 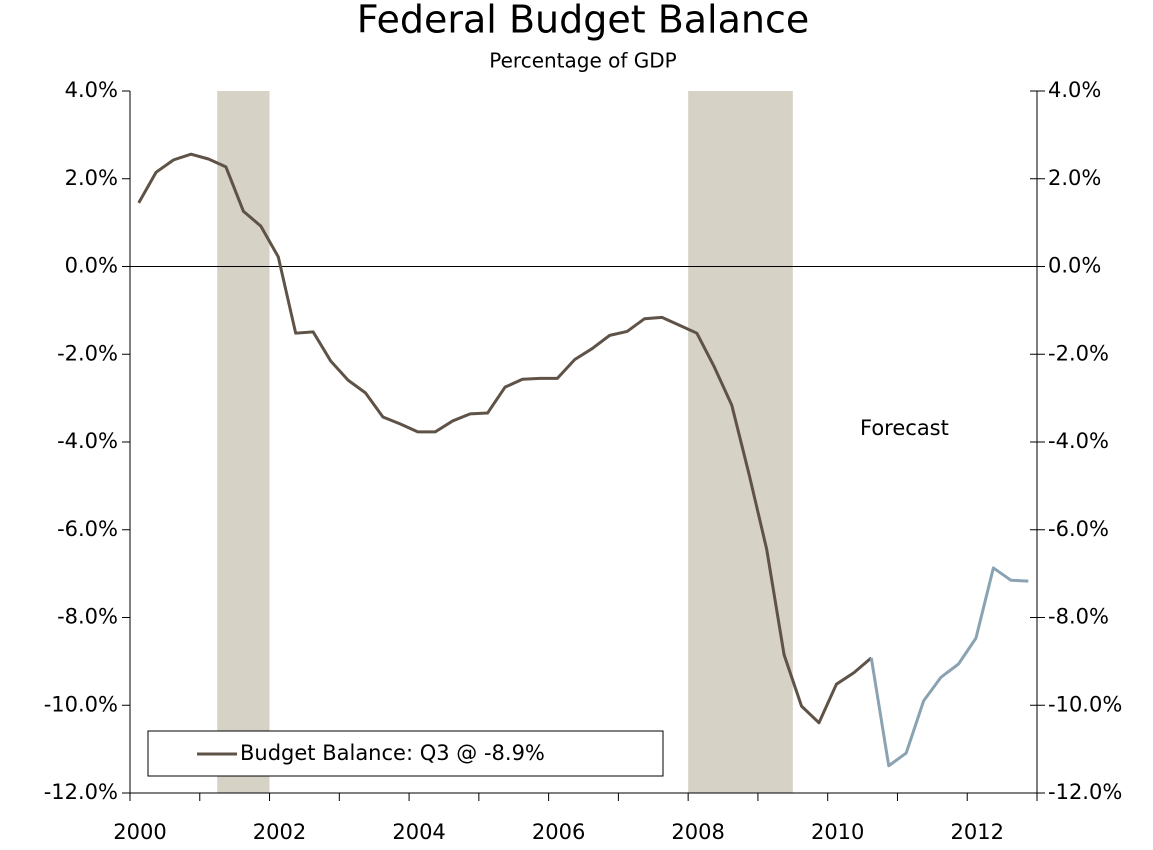 I want to click on y2-tick-label: -6.0%, so click(x=1078, y=529).